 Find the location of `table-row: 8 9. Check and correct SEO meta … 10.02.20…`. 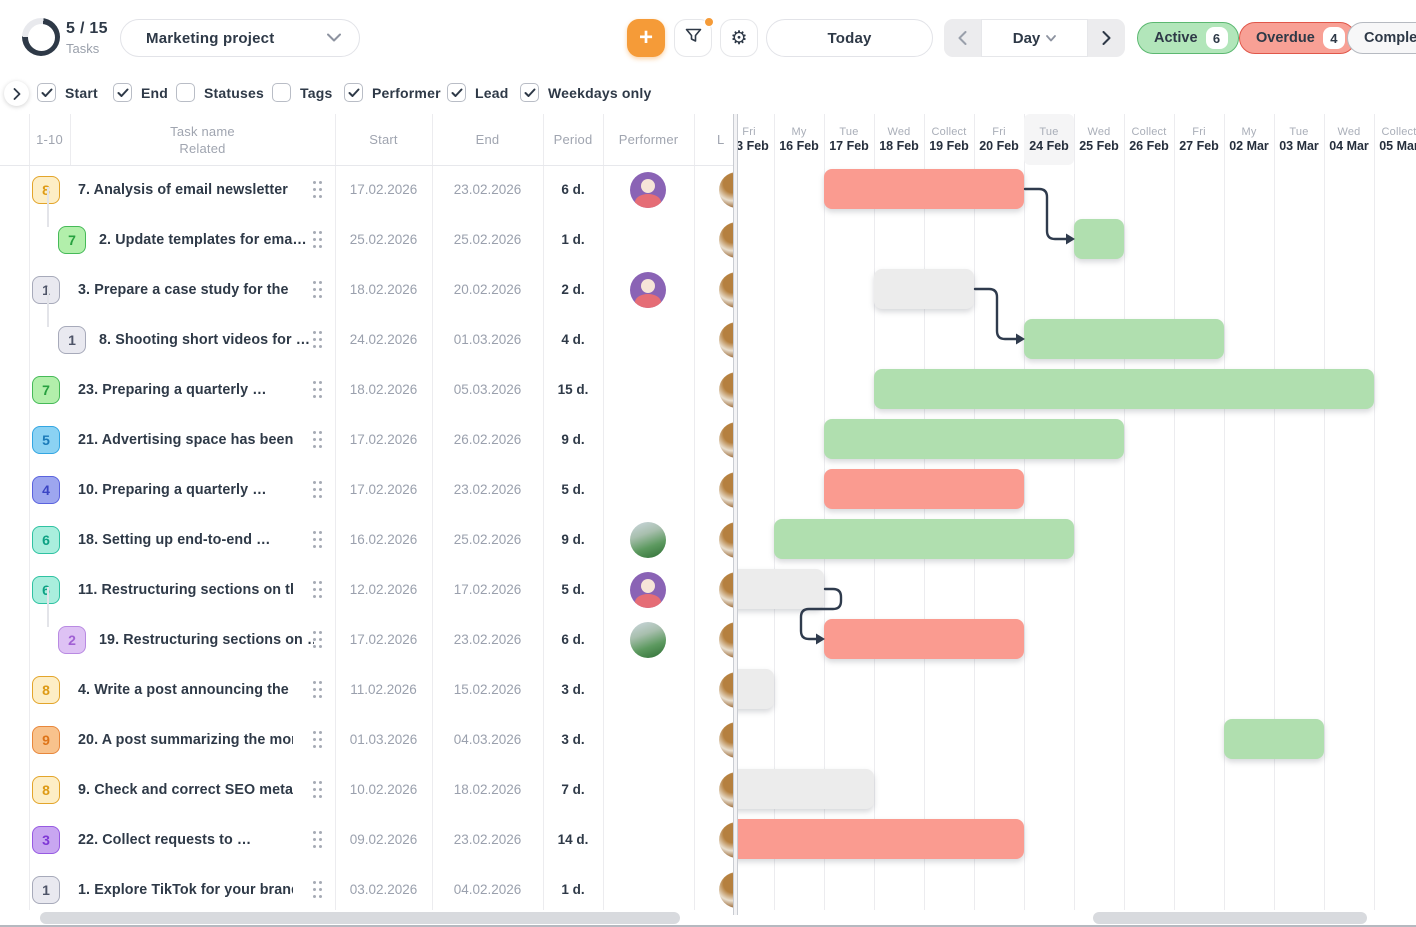

table-row: 8 9. Check and correct SEO meta … 10.02.20… is located at coordinates (367, 790).